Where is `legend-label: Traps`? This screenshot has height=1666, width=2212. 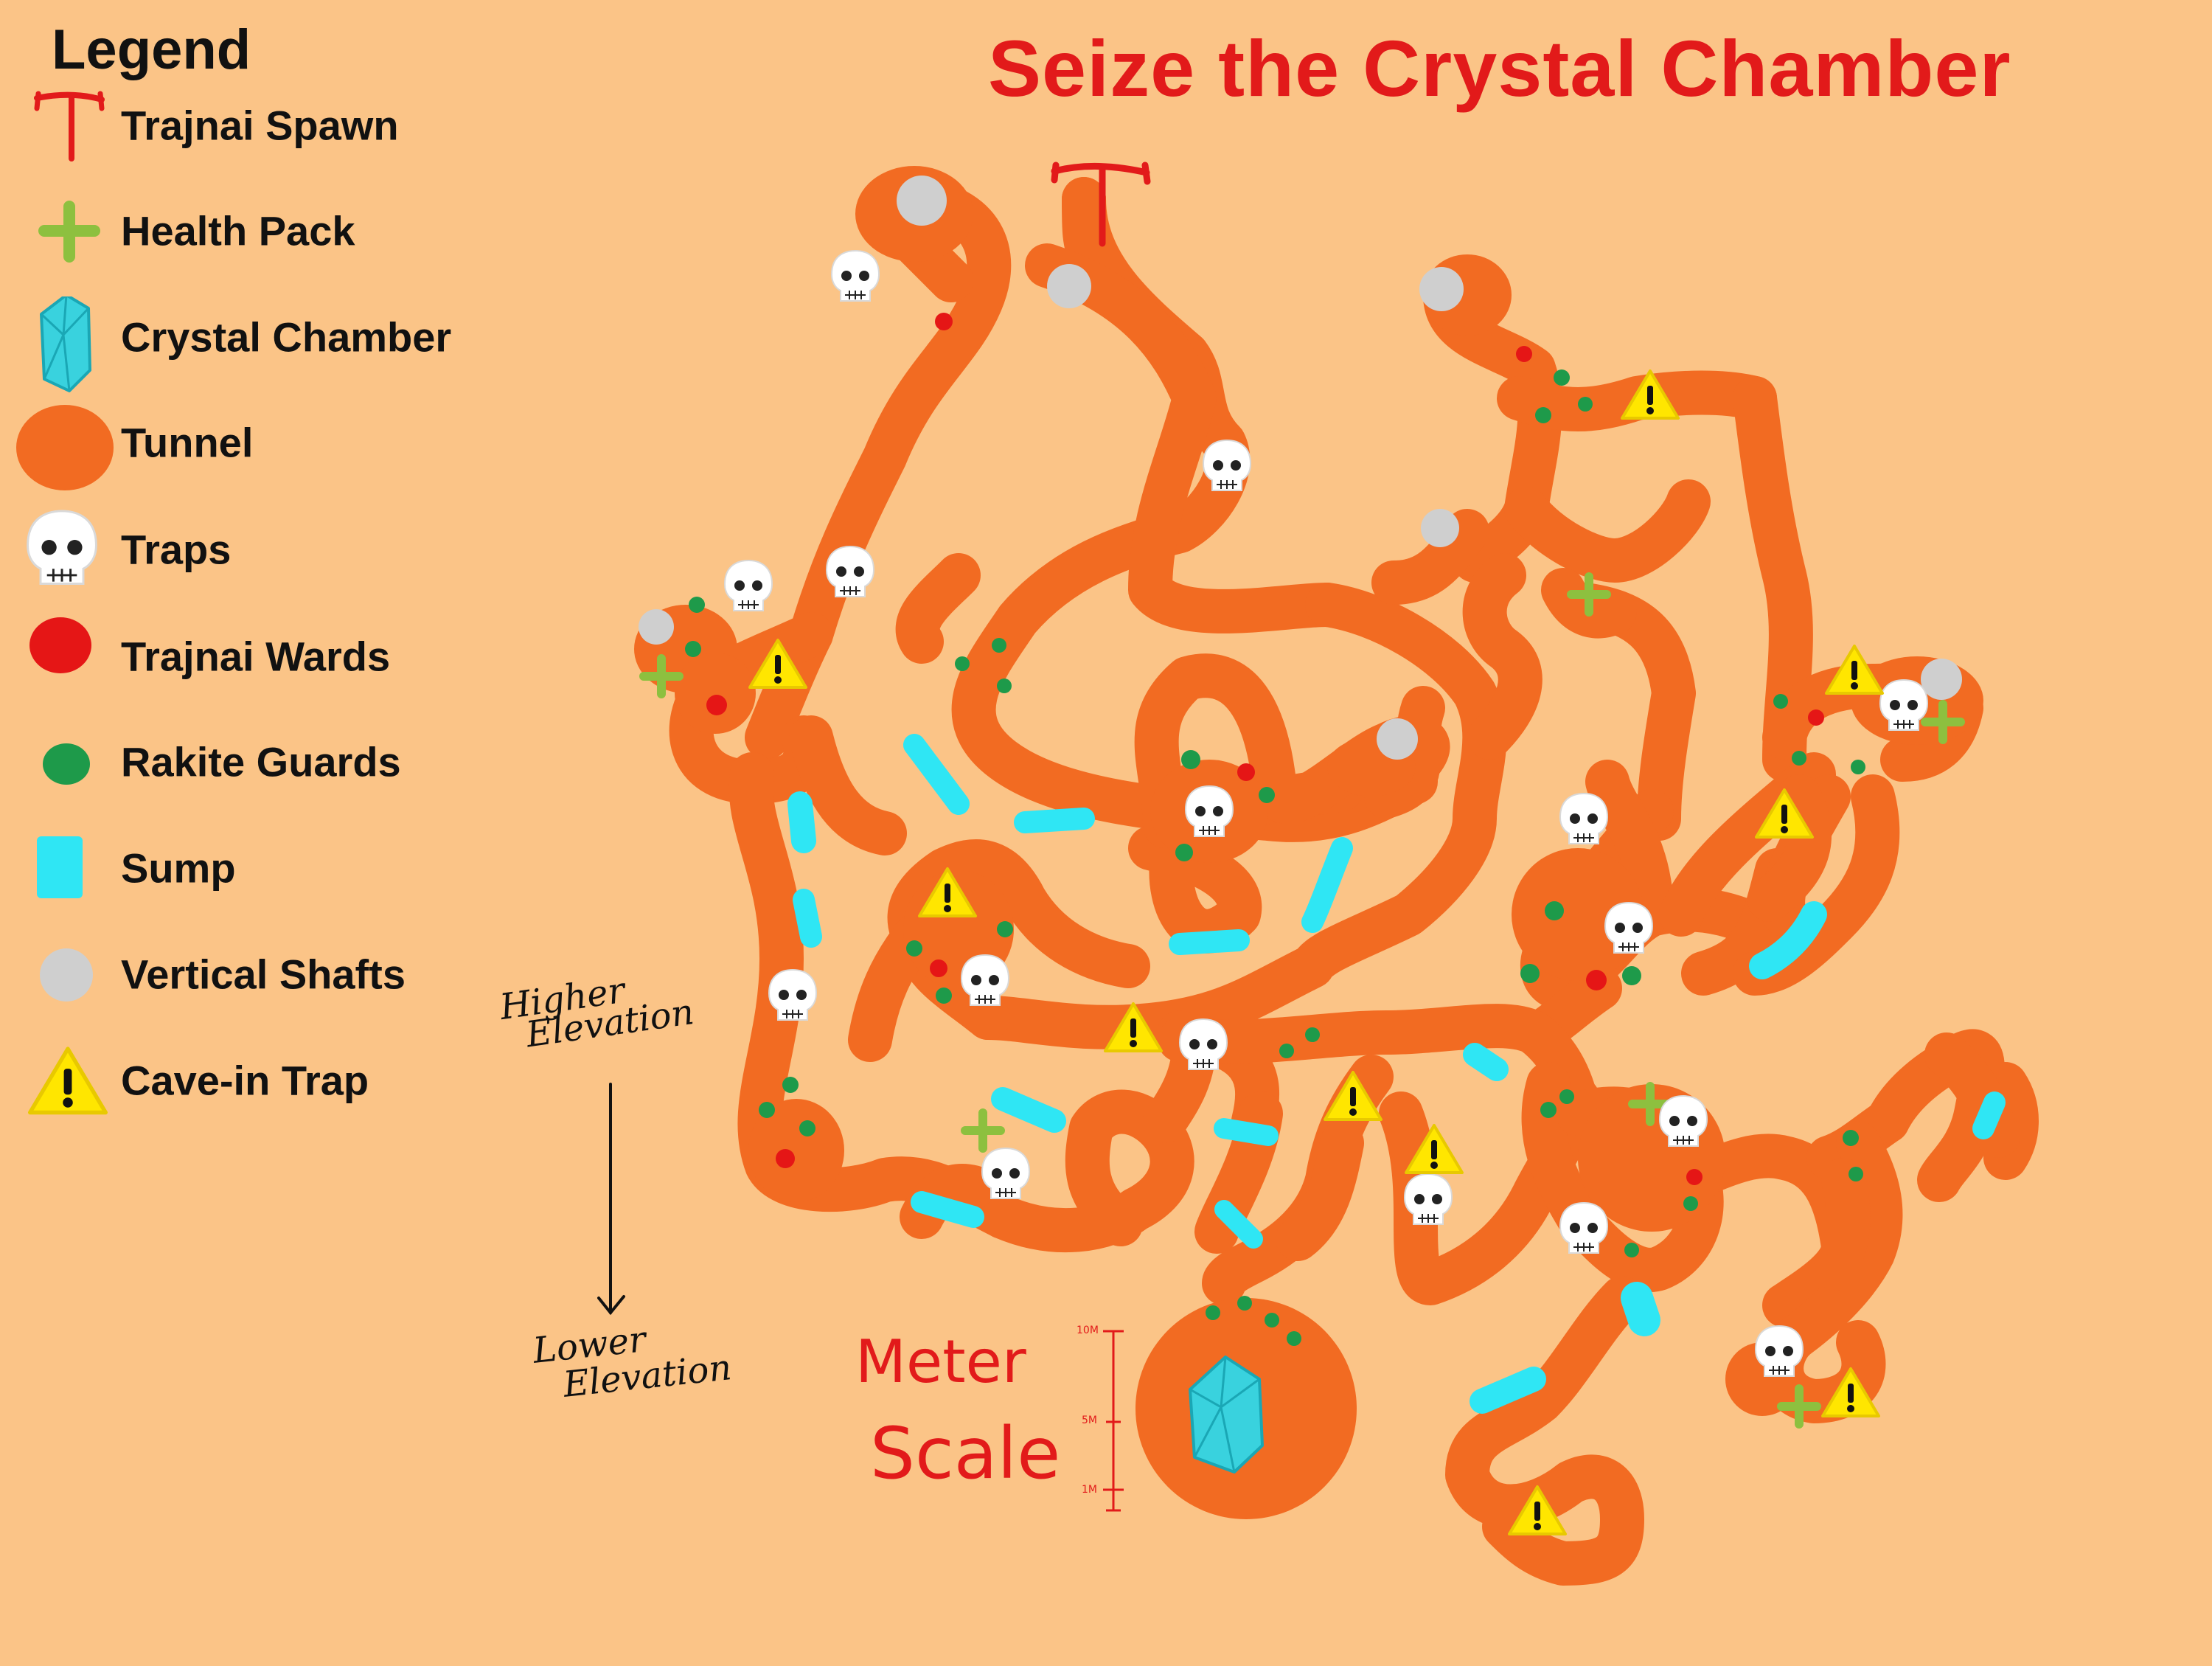 legend-label: Traps is located at coordinates (176, 549).